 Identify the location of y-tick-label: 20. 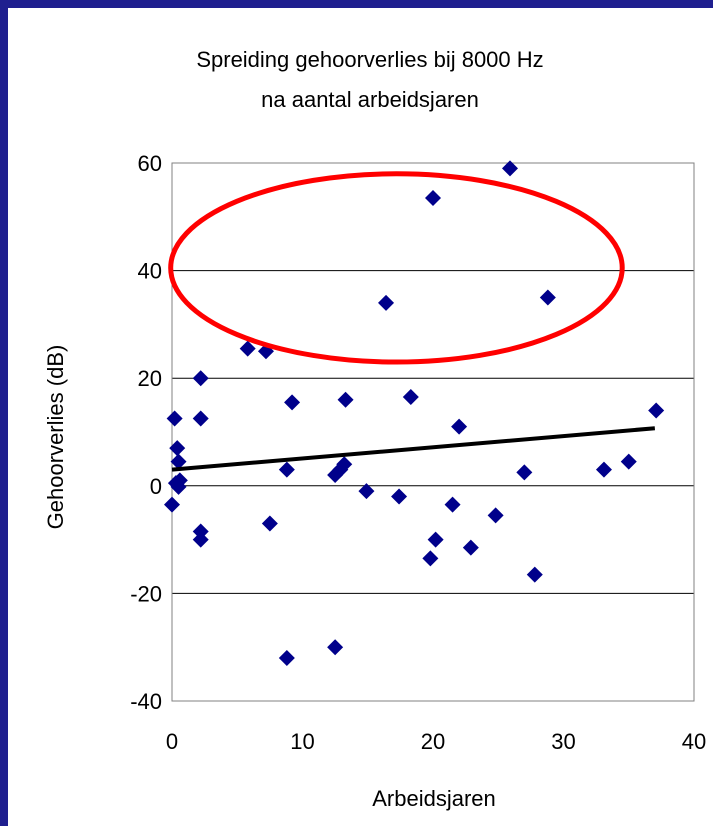
(150, 378).